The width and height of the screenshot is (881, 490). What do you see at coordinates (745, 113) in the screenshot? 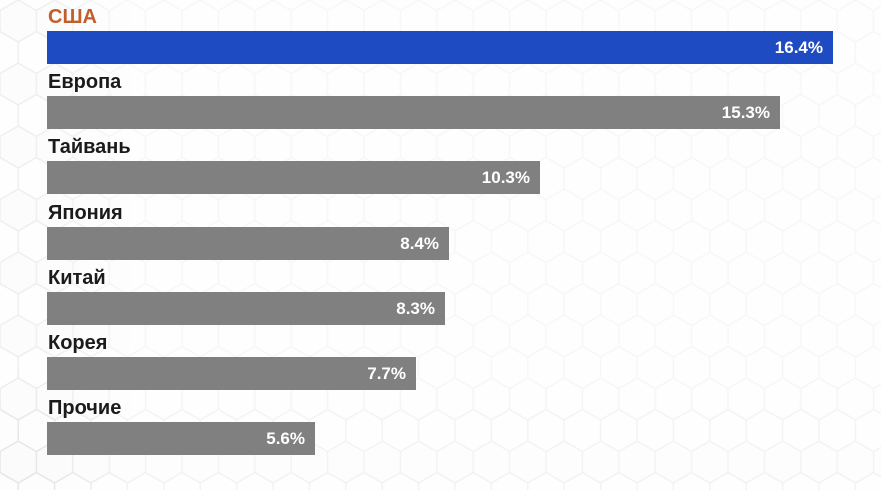
I see `value-label: 15.3%` at bounding box center [745, 113].